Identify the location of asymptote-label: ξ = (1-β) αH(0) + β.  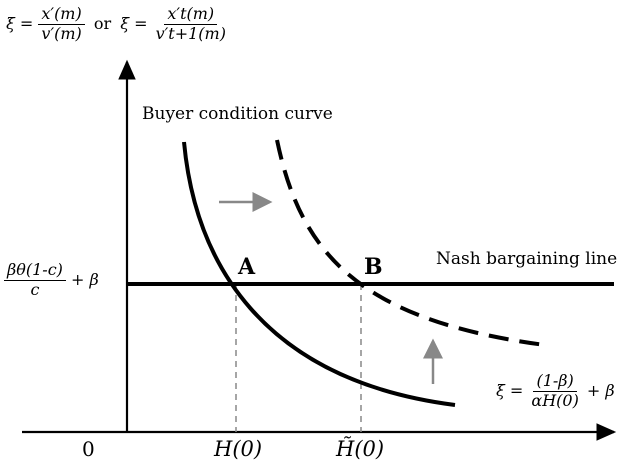
(555, 391).